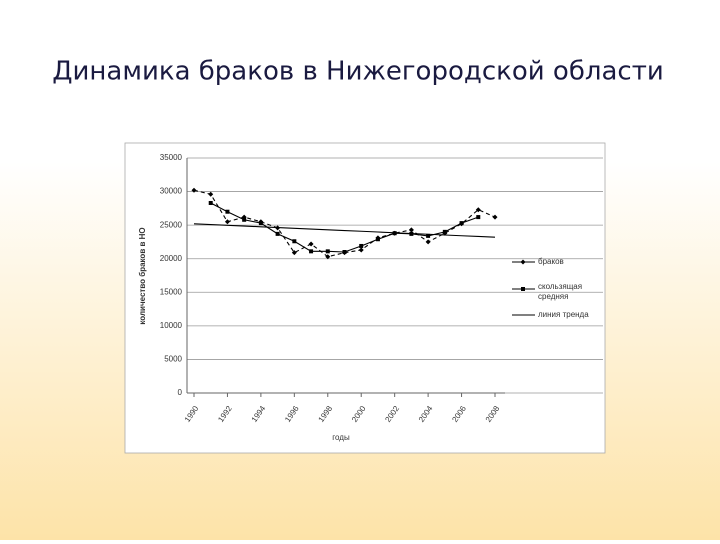  Describe the element at coordinates (341, 437) in the screenshot. I see `x-axis-label: годы` at that location.